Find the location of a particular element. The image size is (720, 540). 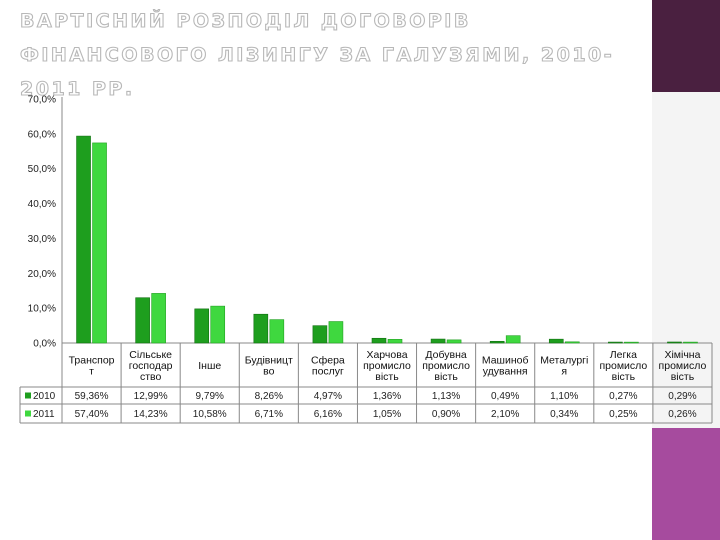

data-label-2011: 6,16% is located at coordinates (328, 414).